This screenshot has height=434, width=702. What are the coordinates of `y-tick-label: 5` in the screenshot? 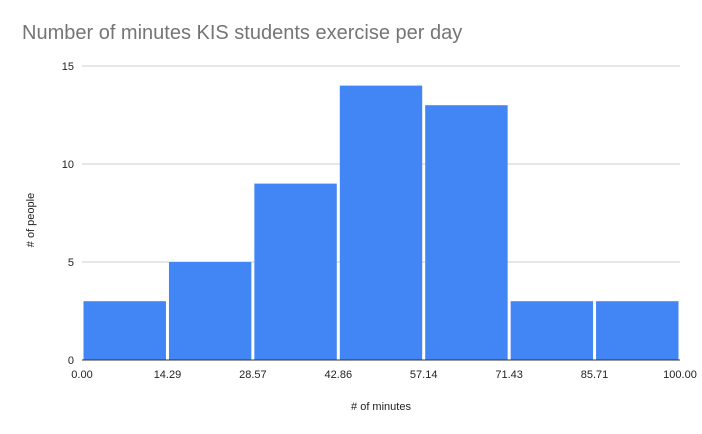 It's located at (71, 263).